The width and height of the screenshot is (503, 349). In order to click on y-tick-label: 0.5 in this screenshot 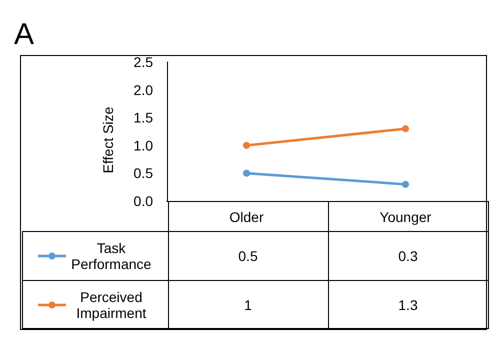, I will do `click(144, 173)`.